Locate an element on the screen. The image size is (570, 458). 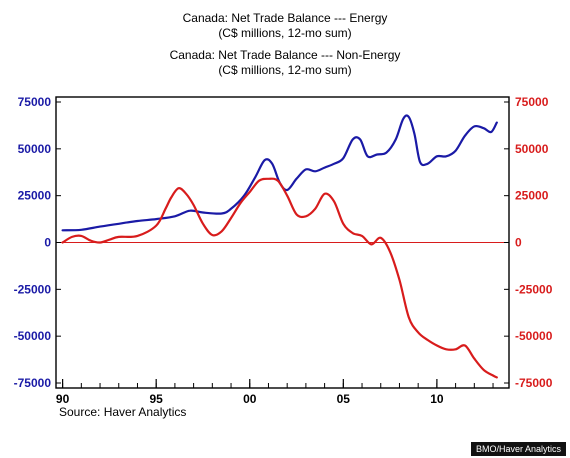
left-tick-label: 25000 is located at coordinates (35, 196).